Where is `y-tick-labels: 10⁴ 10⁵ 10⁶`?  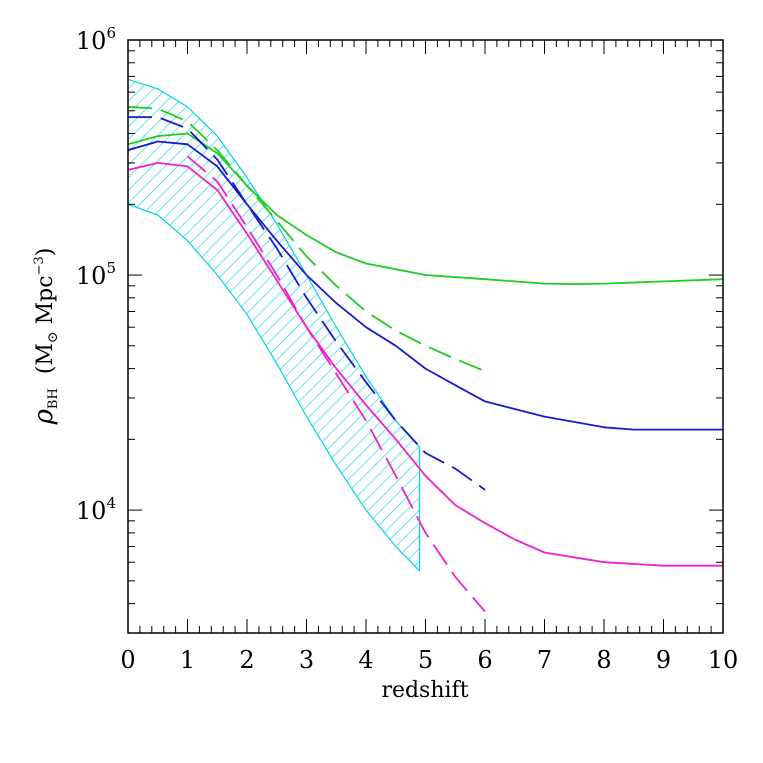
y-tick-labels: 10⁴ 10⁵ 10⁶ is located at coordinates (96, 274).